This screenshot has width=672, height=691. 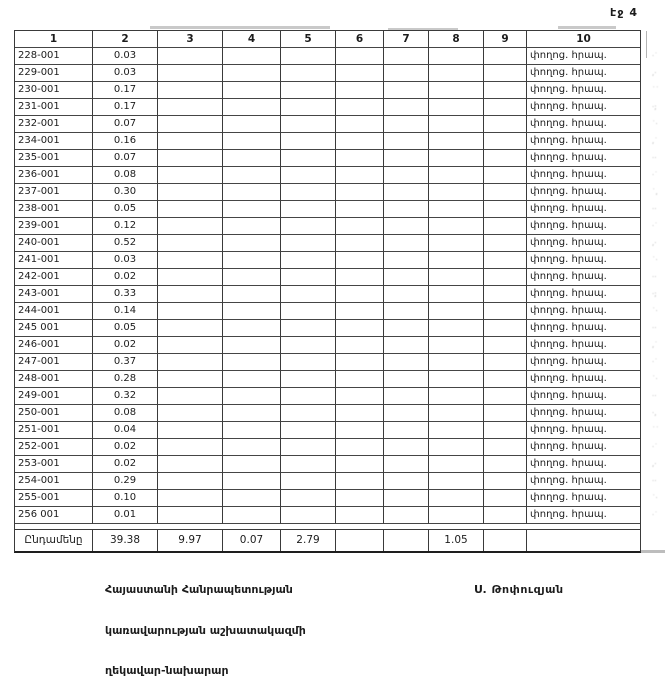 What do you see at coordinates (125, 311) in the screenshot?
I see `value-cell: 0.14` at bounding box center [125, 311].